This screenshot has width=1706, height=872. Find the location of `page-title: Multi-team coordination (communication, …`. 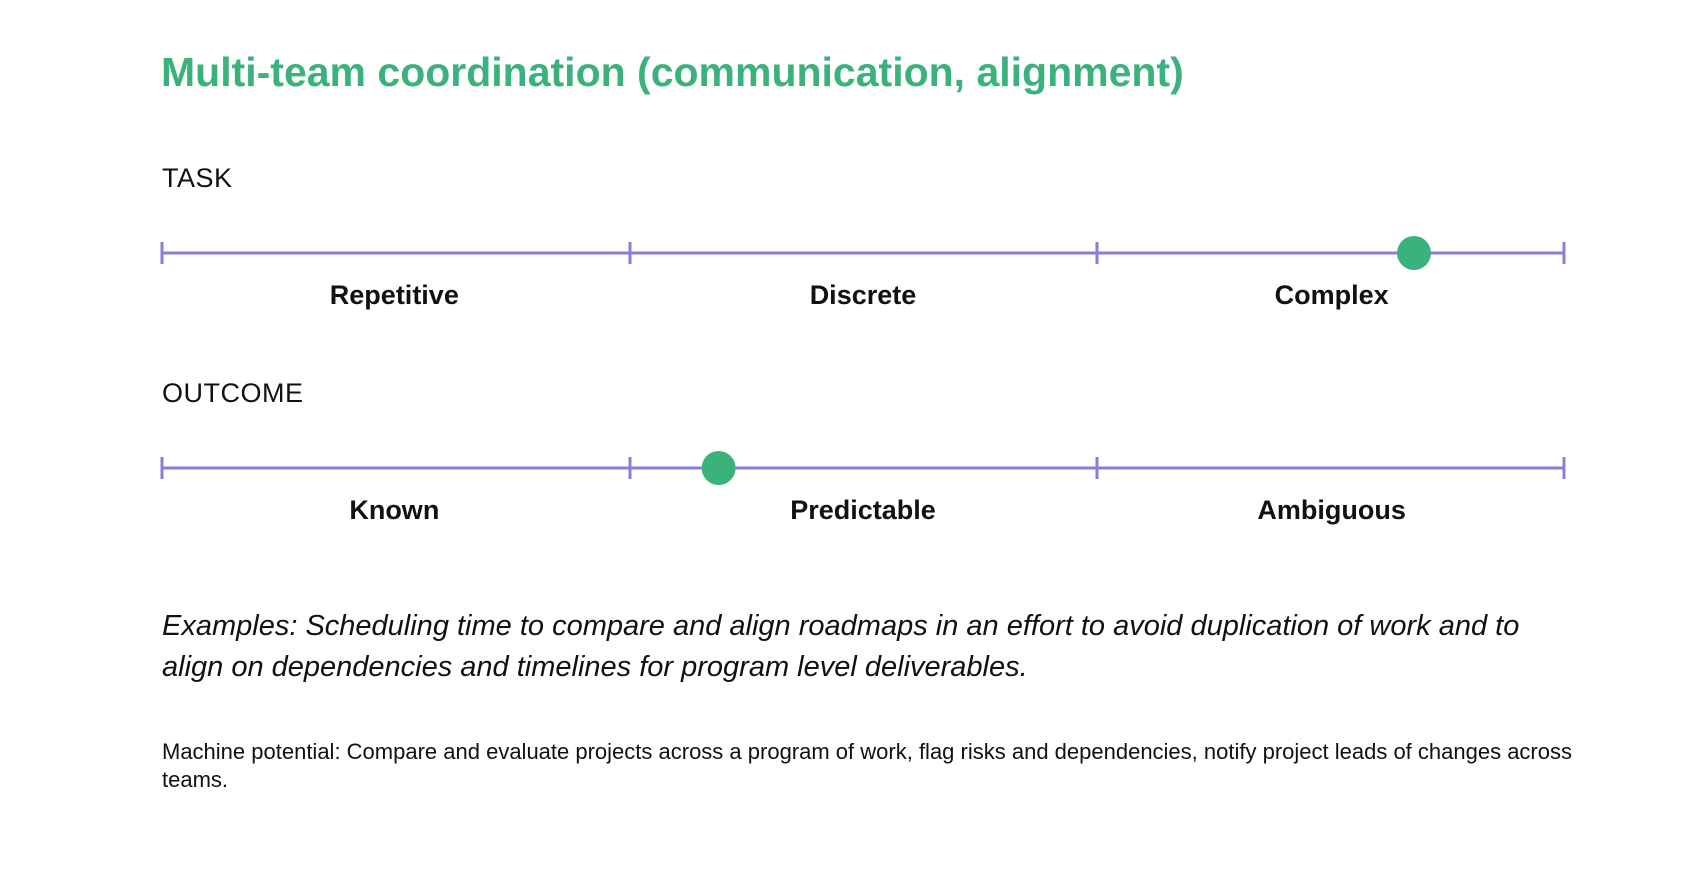

page-title: Multi-team coordination (communication, … is located at coordinates (672, 72).